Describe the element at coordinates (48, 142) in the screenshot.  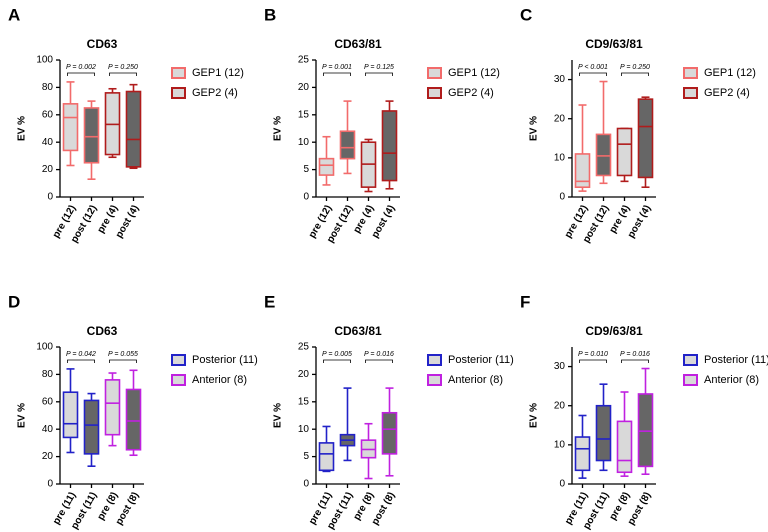
I see `y-tick-label: 40` at that location.